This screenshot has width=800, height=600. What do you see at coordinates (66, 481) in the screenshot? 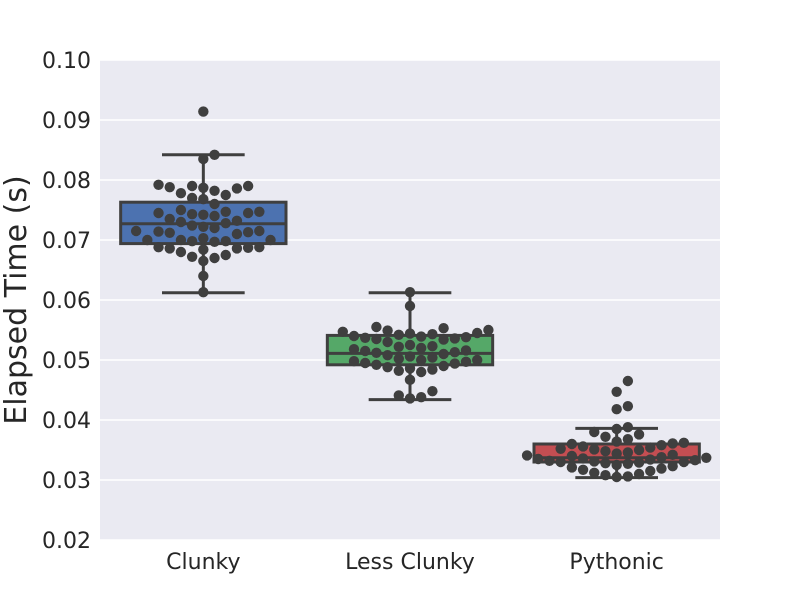
I see `y-tick-label-1: 0.03` at bounding box center [66, 481].